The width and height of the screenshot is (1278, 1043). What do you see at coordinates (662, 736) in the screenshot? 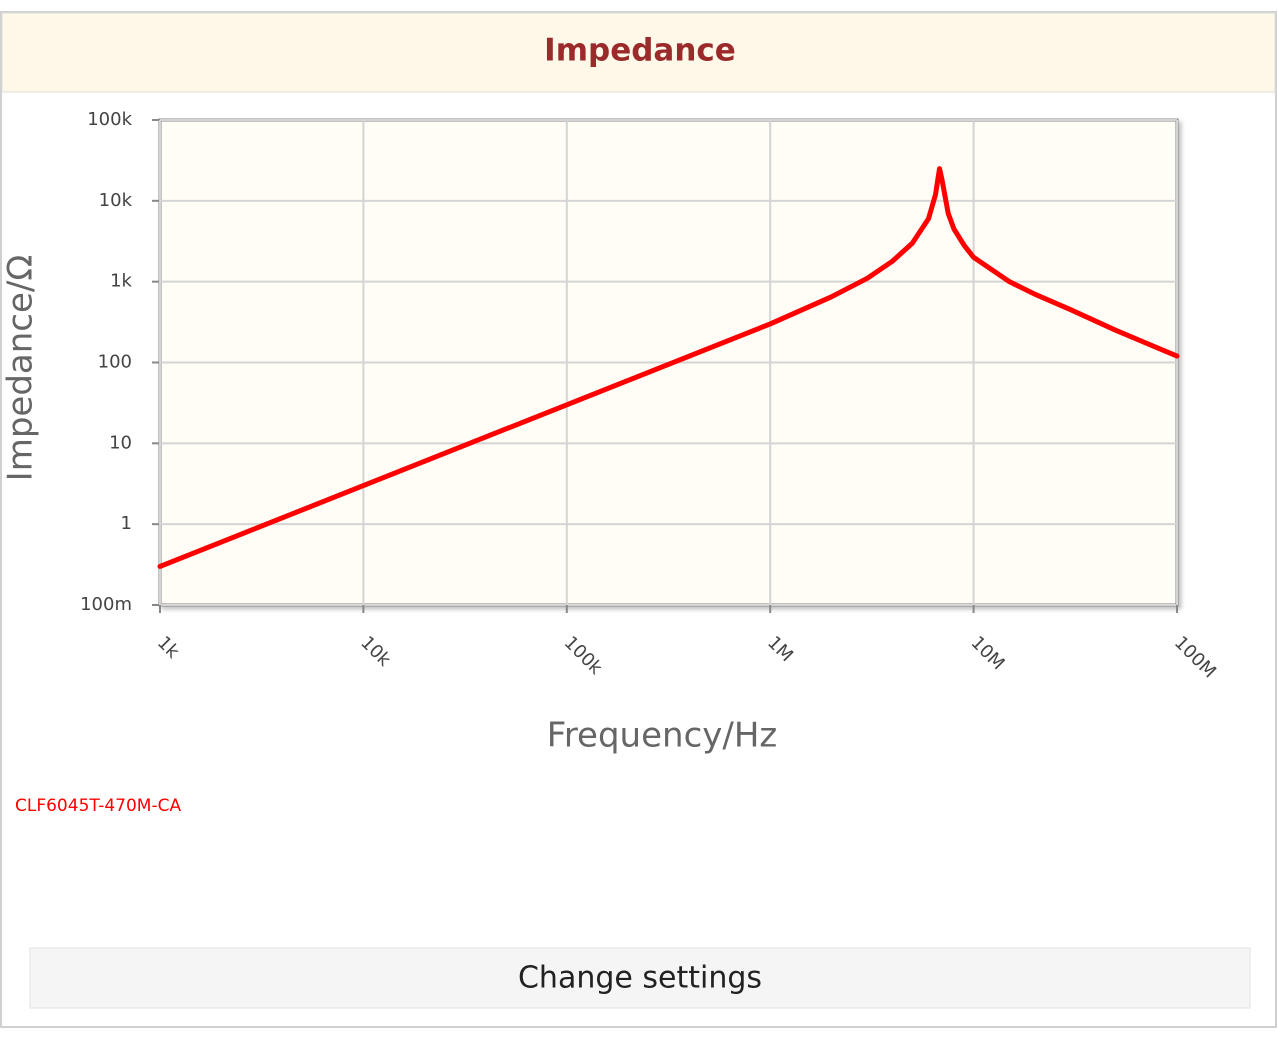
I see `x-axis-label: Frequency/Hz` at bounding box center [662, 736].